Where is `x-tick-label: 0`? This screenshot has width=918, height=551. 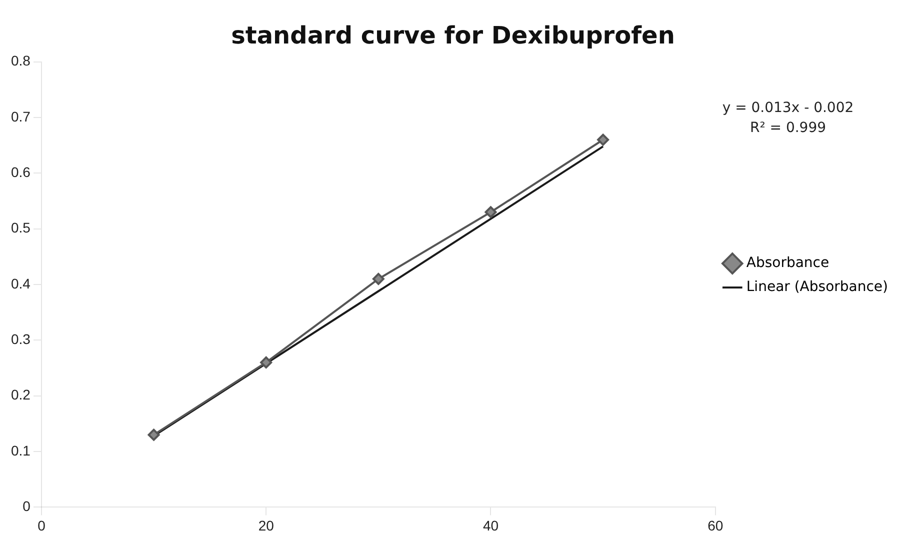 x-tick-label: 0 is located at coordinates (42, 525).